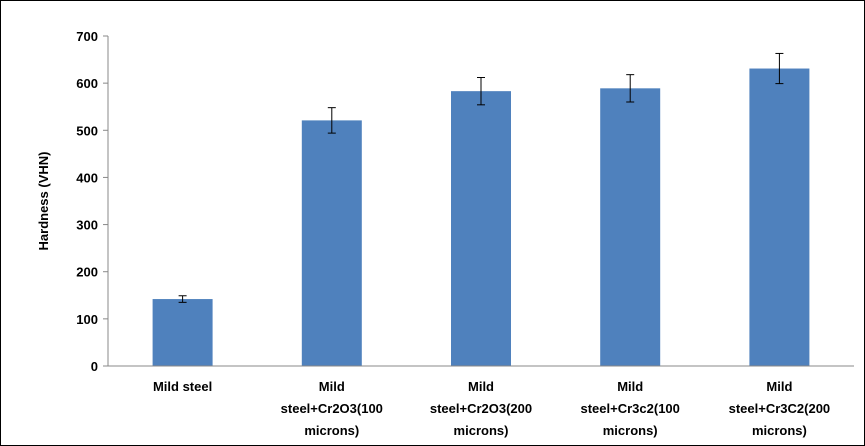 The width and height of the screenshot is (865, 446). What do you see at coordinates (87, 177) in the screenshot?
I see `y-tick-label: 400` at bounding box center [87, 177].